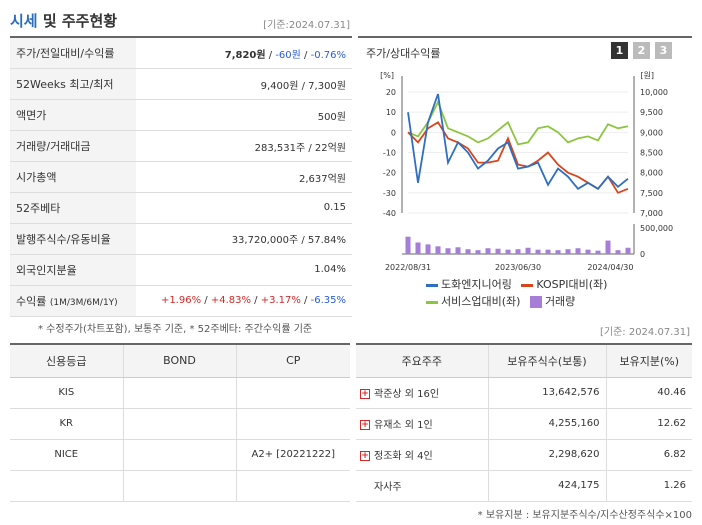  What do you see at coordinates (407, 394) in the screenshot?
I see `holder-name: 곽준상 외 16인` at bounding box center [407, 394].